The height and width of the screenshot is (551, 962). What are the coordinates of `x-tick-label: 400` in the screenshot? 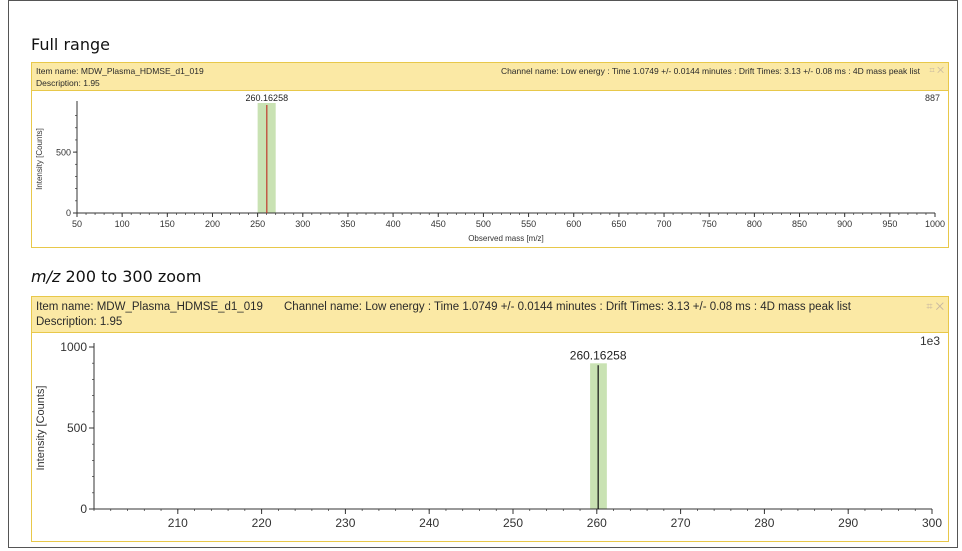 It's located at (393, 224).